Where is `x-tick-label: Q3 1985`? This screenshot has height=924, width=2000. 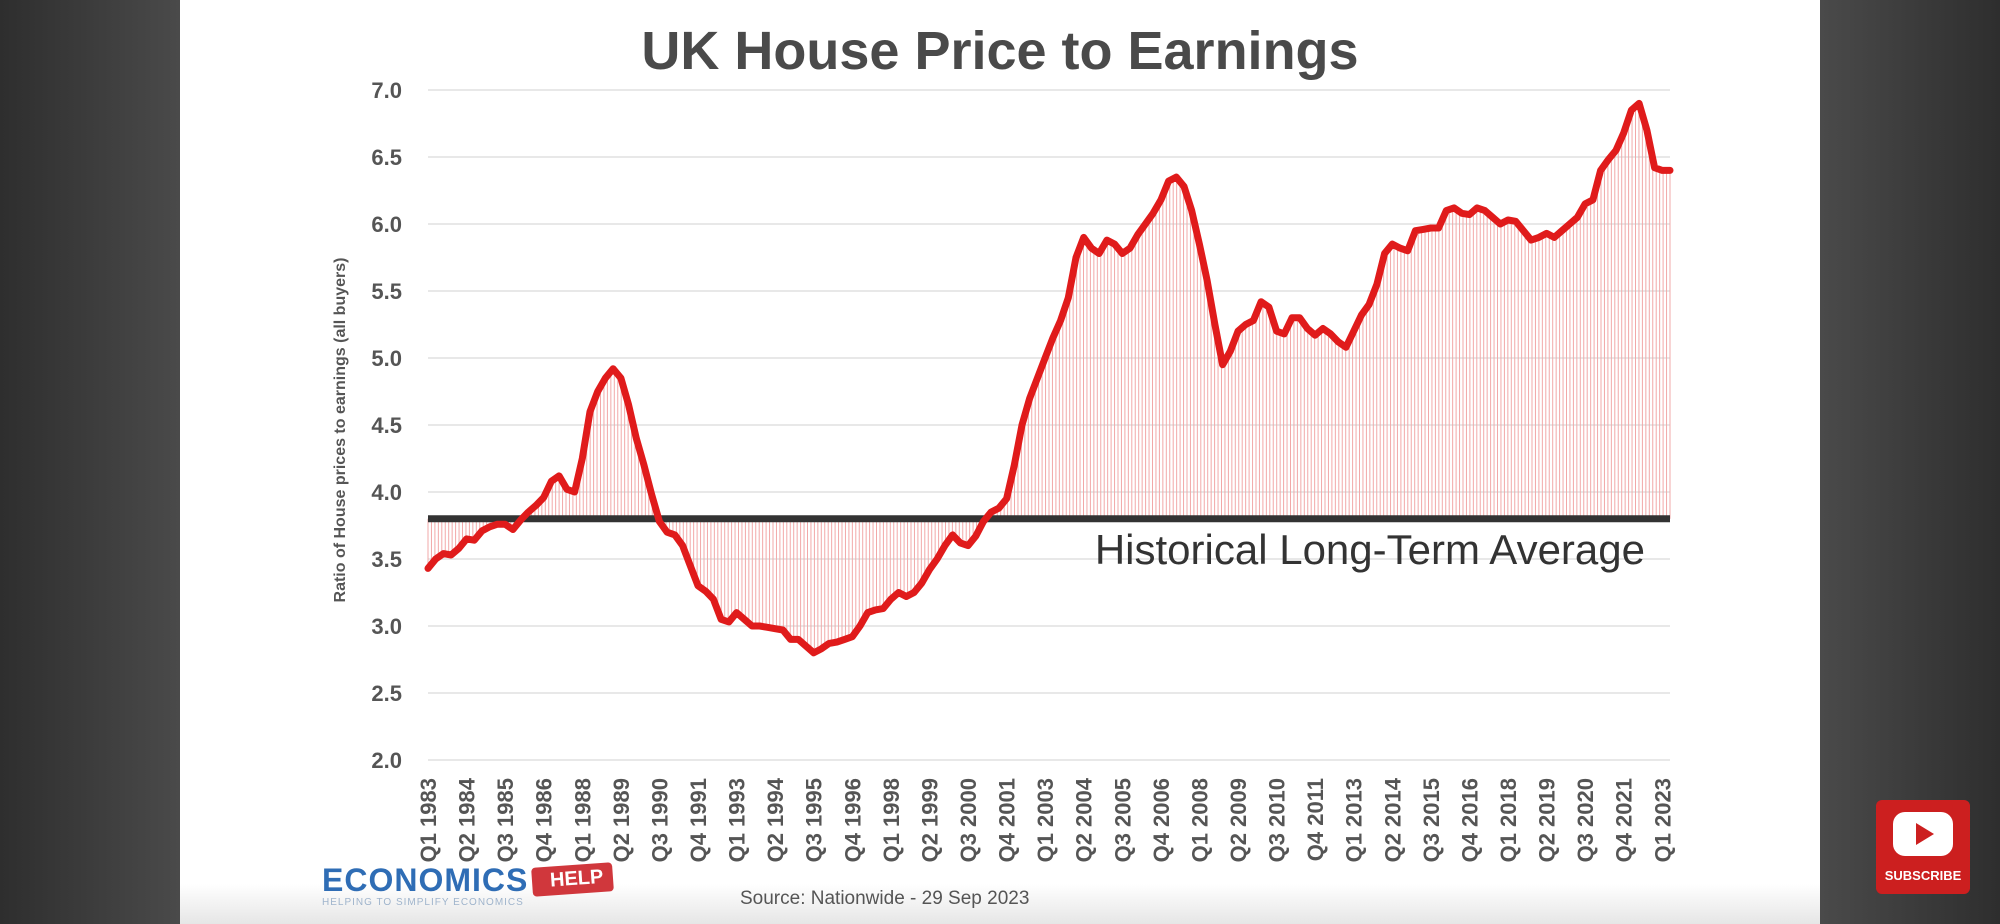
x-tick-label: Q3 1985 is located at coordinates (505, 820).